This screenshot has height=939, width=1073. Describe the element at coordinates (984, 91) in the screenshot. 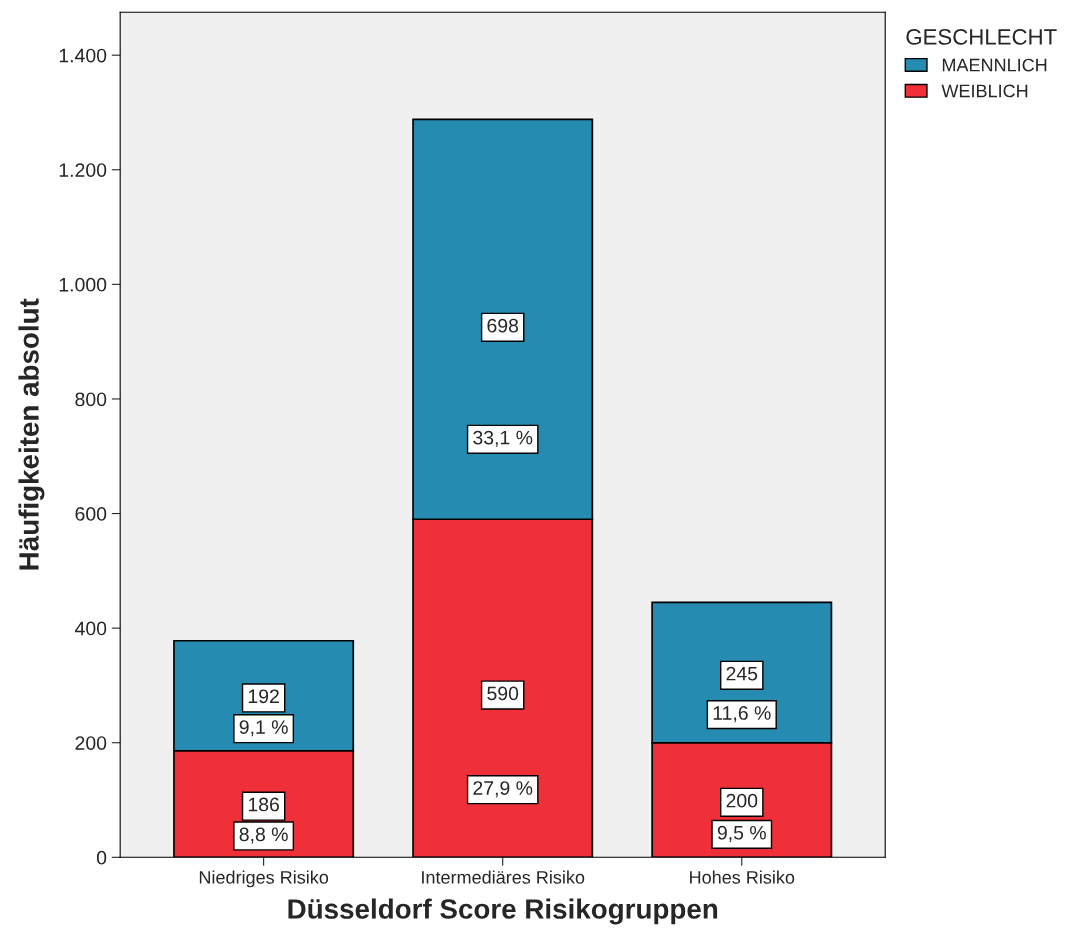

I see `legend-label: WEIBLICH` at that location.